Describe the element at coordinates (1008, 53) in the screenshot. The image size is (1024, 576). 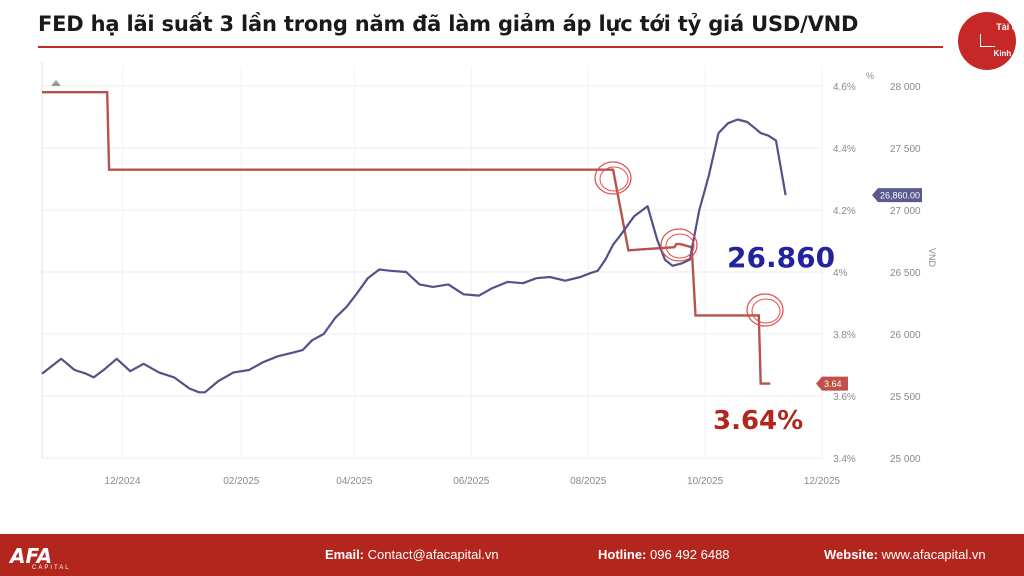
I see `logo-line2: Kinh Doanh` at that location.